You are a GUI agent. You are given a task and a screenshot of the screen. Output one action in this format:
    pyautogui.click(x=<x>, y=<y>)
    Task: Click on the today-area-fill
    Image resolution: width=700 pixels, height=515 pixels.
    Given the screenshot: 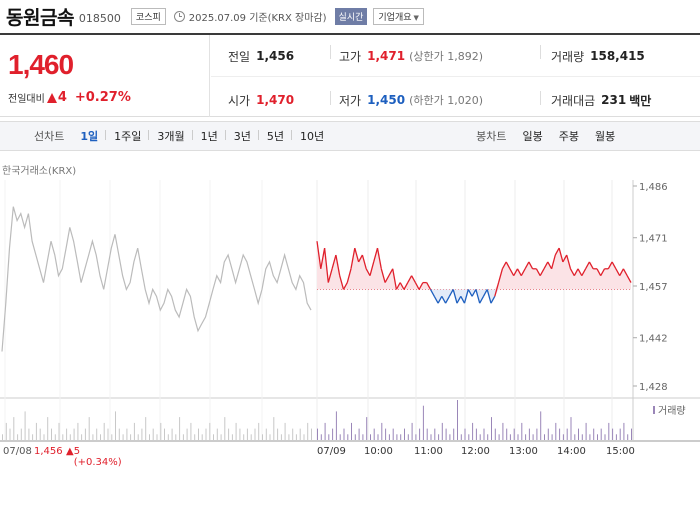 What is the action you would take?
    pyautogui.click(x=474, y=265)
    